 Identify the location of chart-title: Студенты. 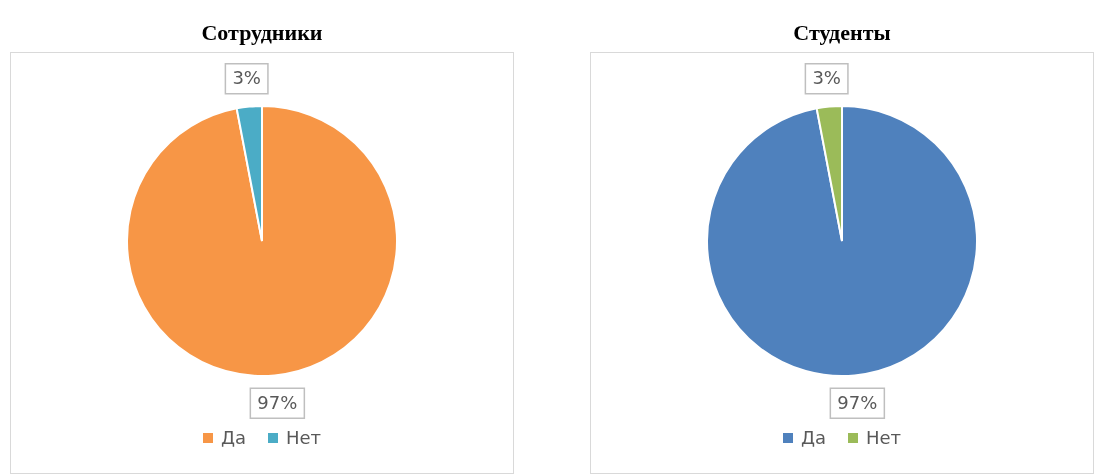
(842, 33).